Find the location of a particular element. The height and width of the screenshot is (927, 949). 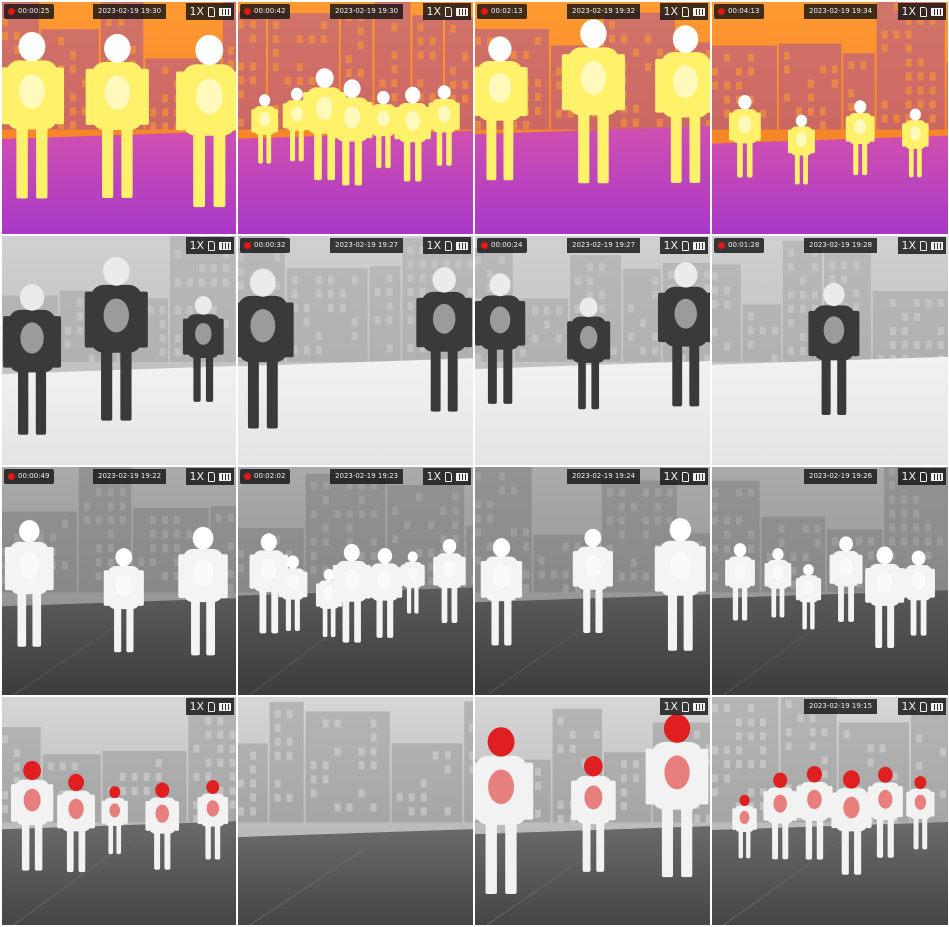

thermal-frame-3: 00:02:13 2023-02-19 19:32 1X is located at coordinates (592, 118).